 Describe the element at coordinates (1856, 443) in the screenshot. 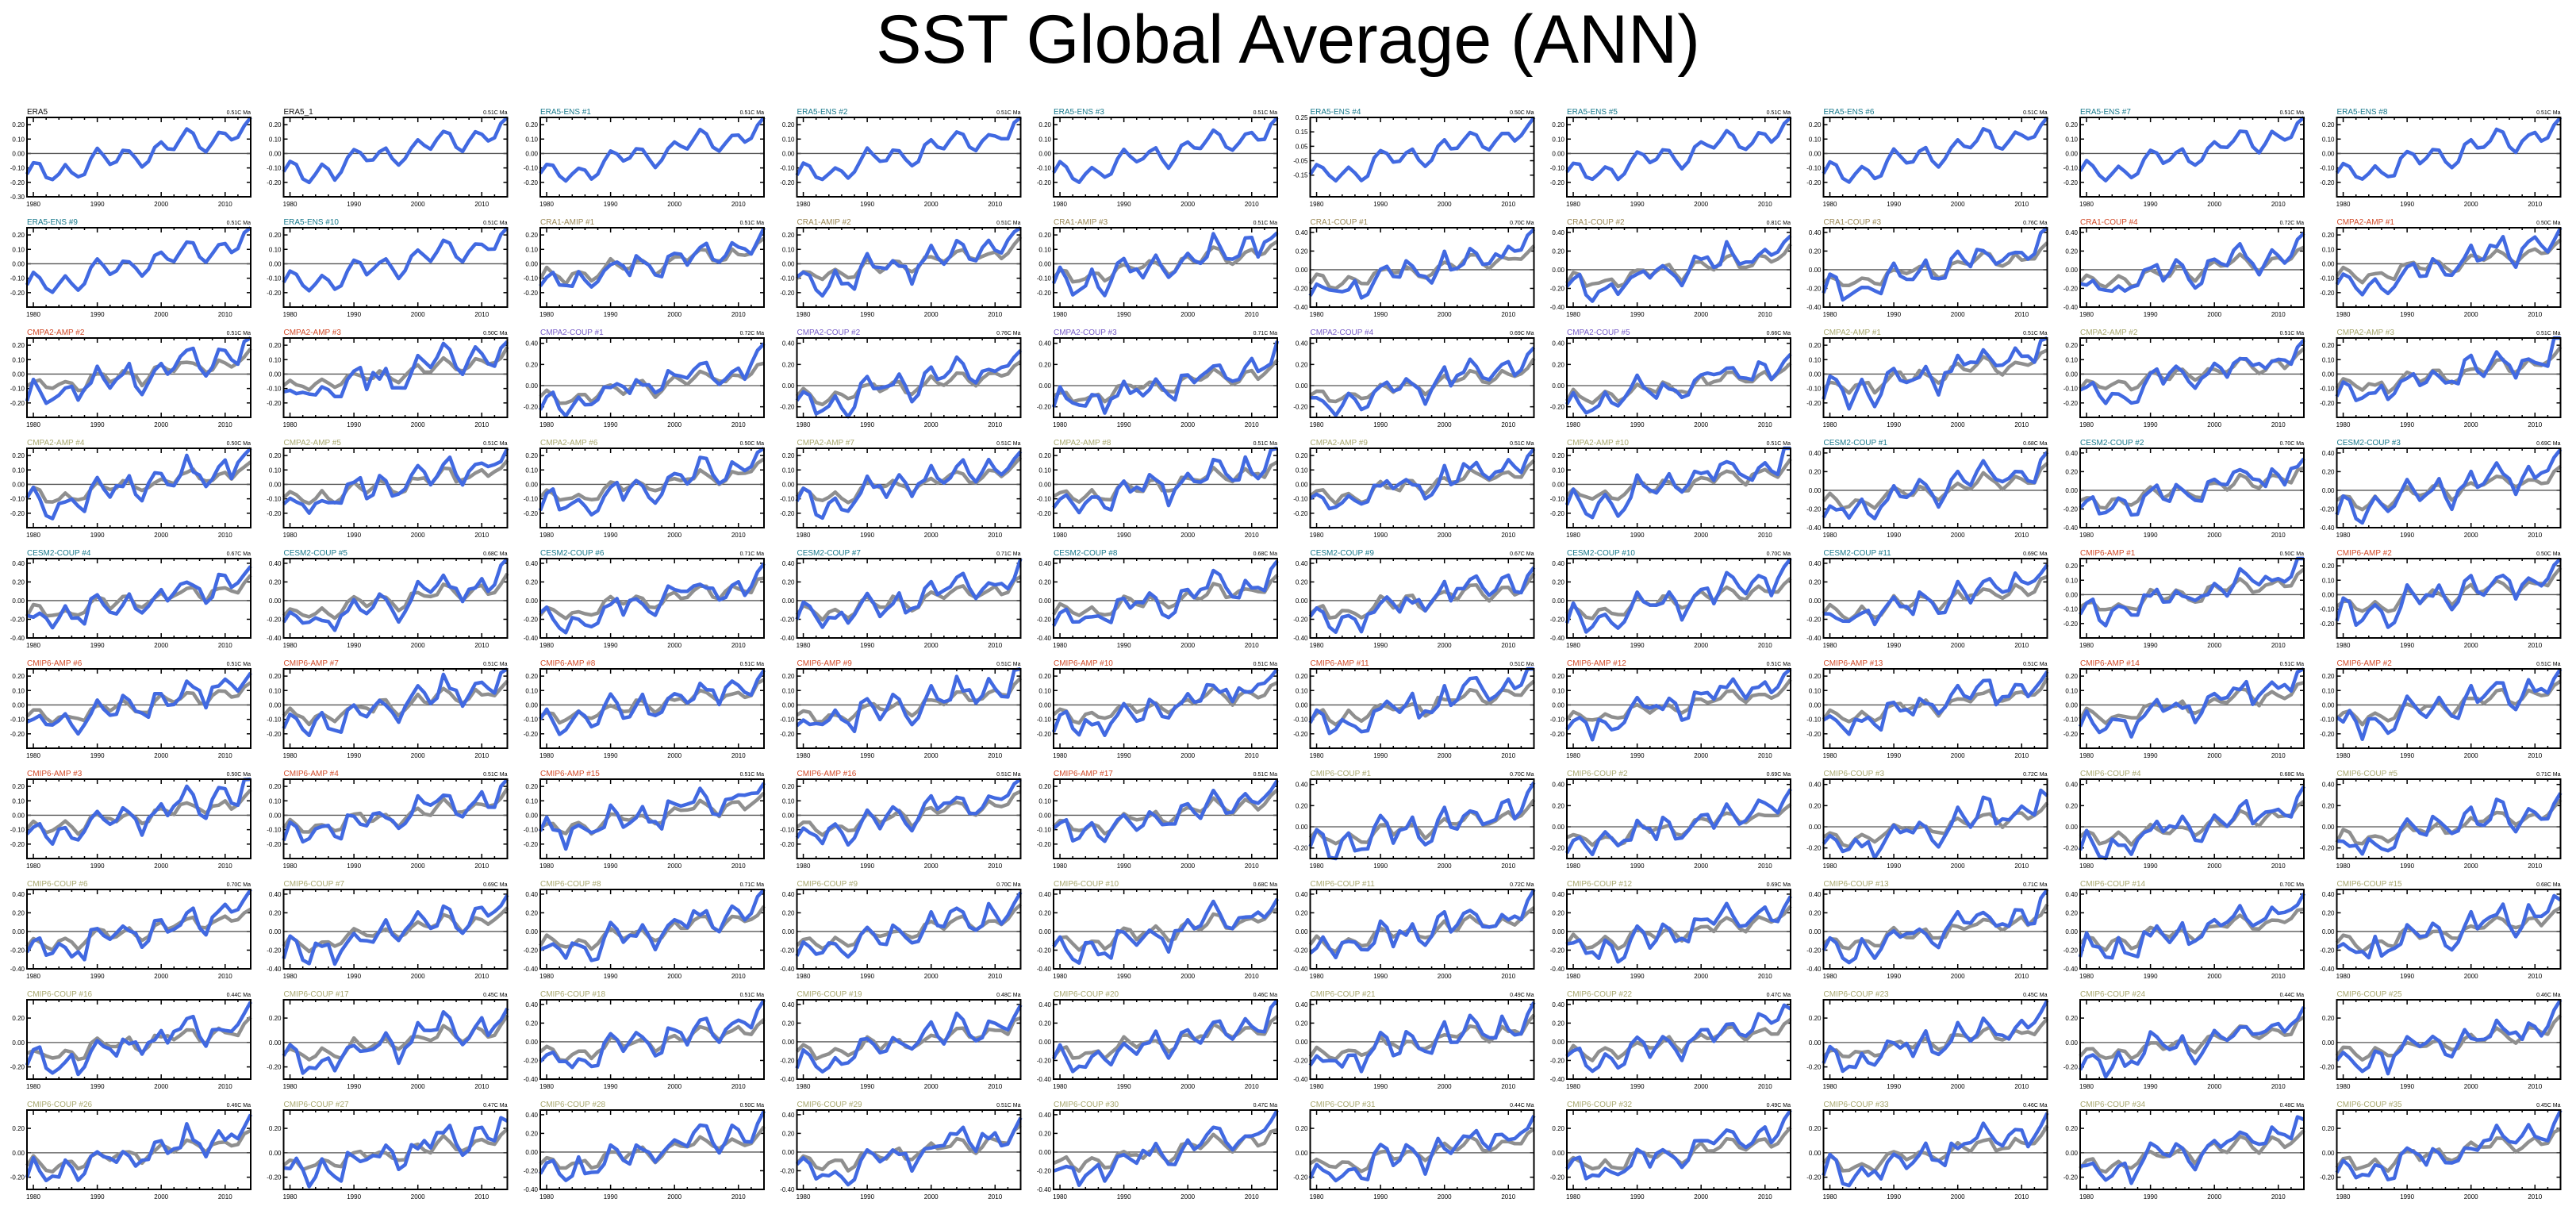

I see `panel-title: CESM2-COUP #1` at that location.